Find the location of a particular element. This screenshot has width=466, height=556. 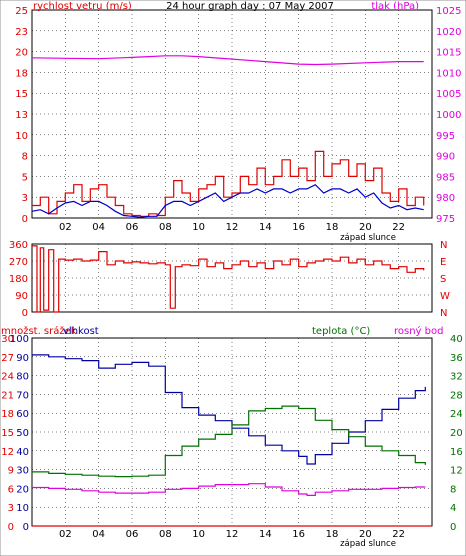

wind-tick-label: 25 is located at coordinates (21, 11).